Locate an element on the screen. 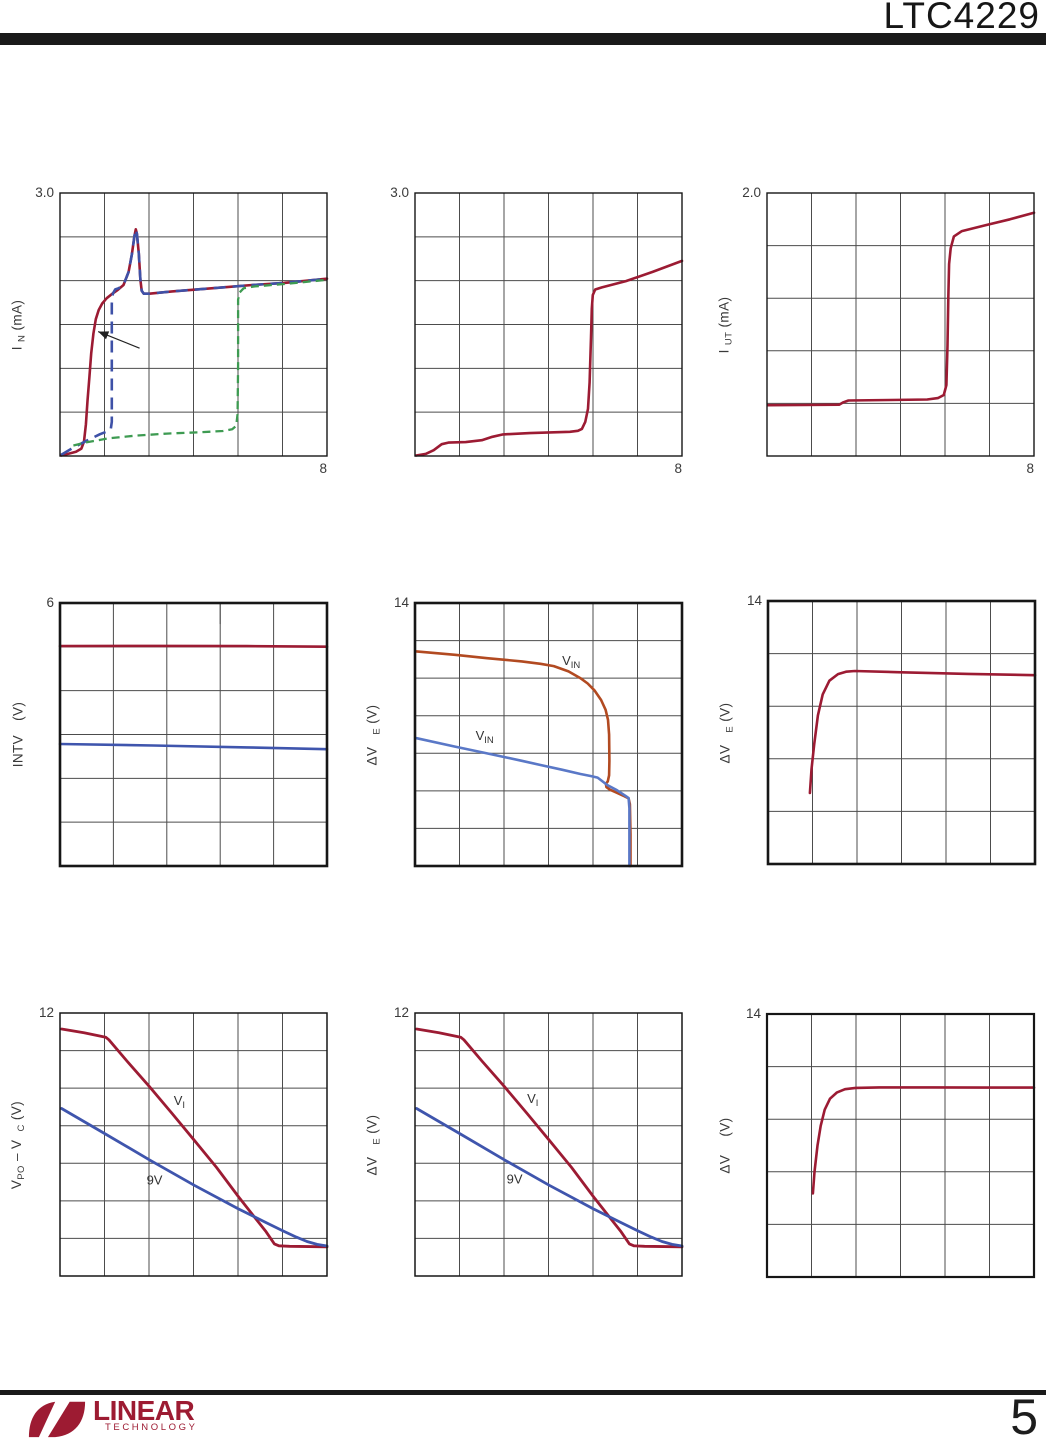 The width and height of the screenshot is (1046, 1447). chart-input-current-top-left: 3.0 8 I N (mA) is located at coordinates (169, 330).